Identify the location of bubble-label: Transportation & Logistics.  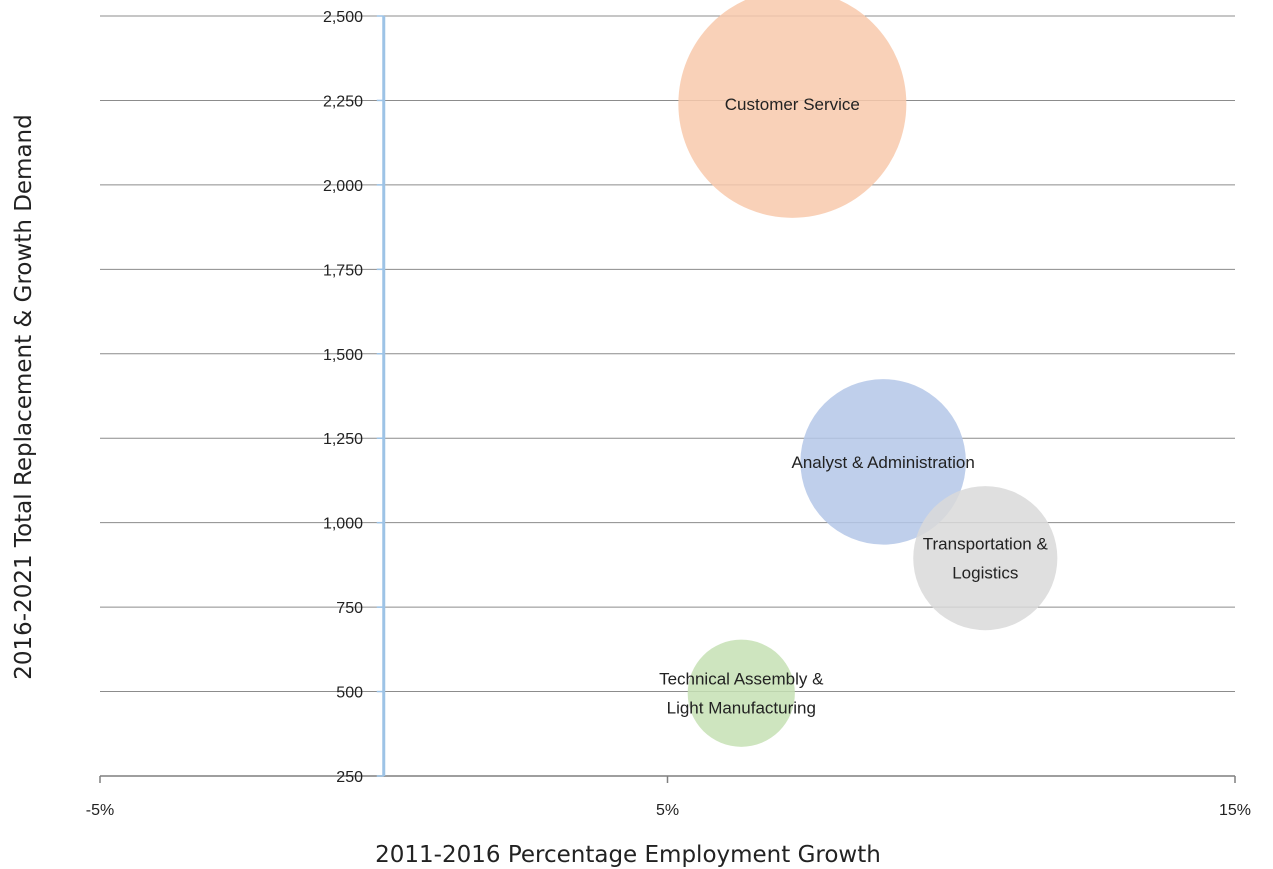
(986, 559).